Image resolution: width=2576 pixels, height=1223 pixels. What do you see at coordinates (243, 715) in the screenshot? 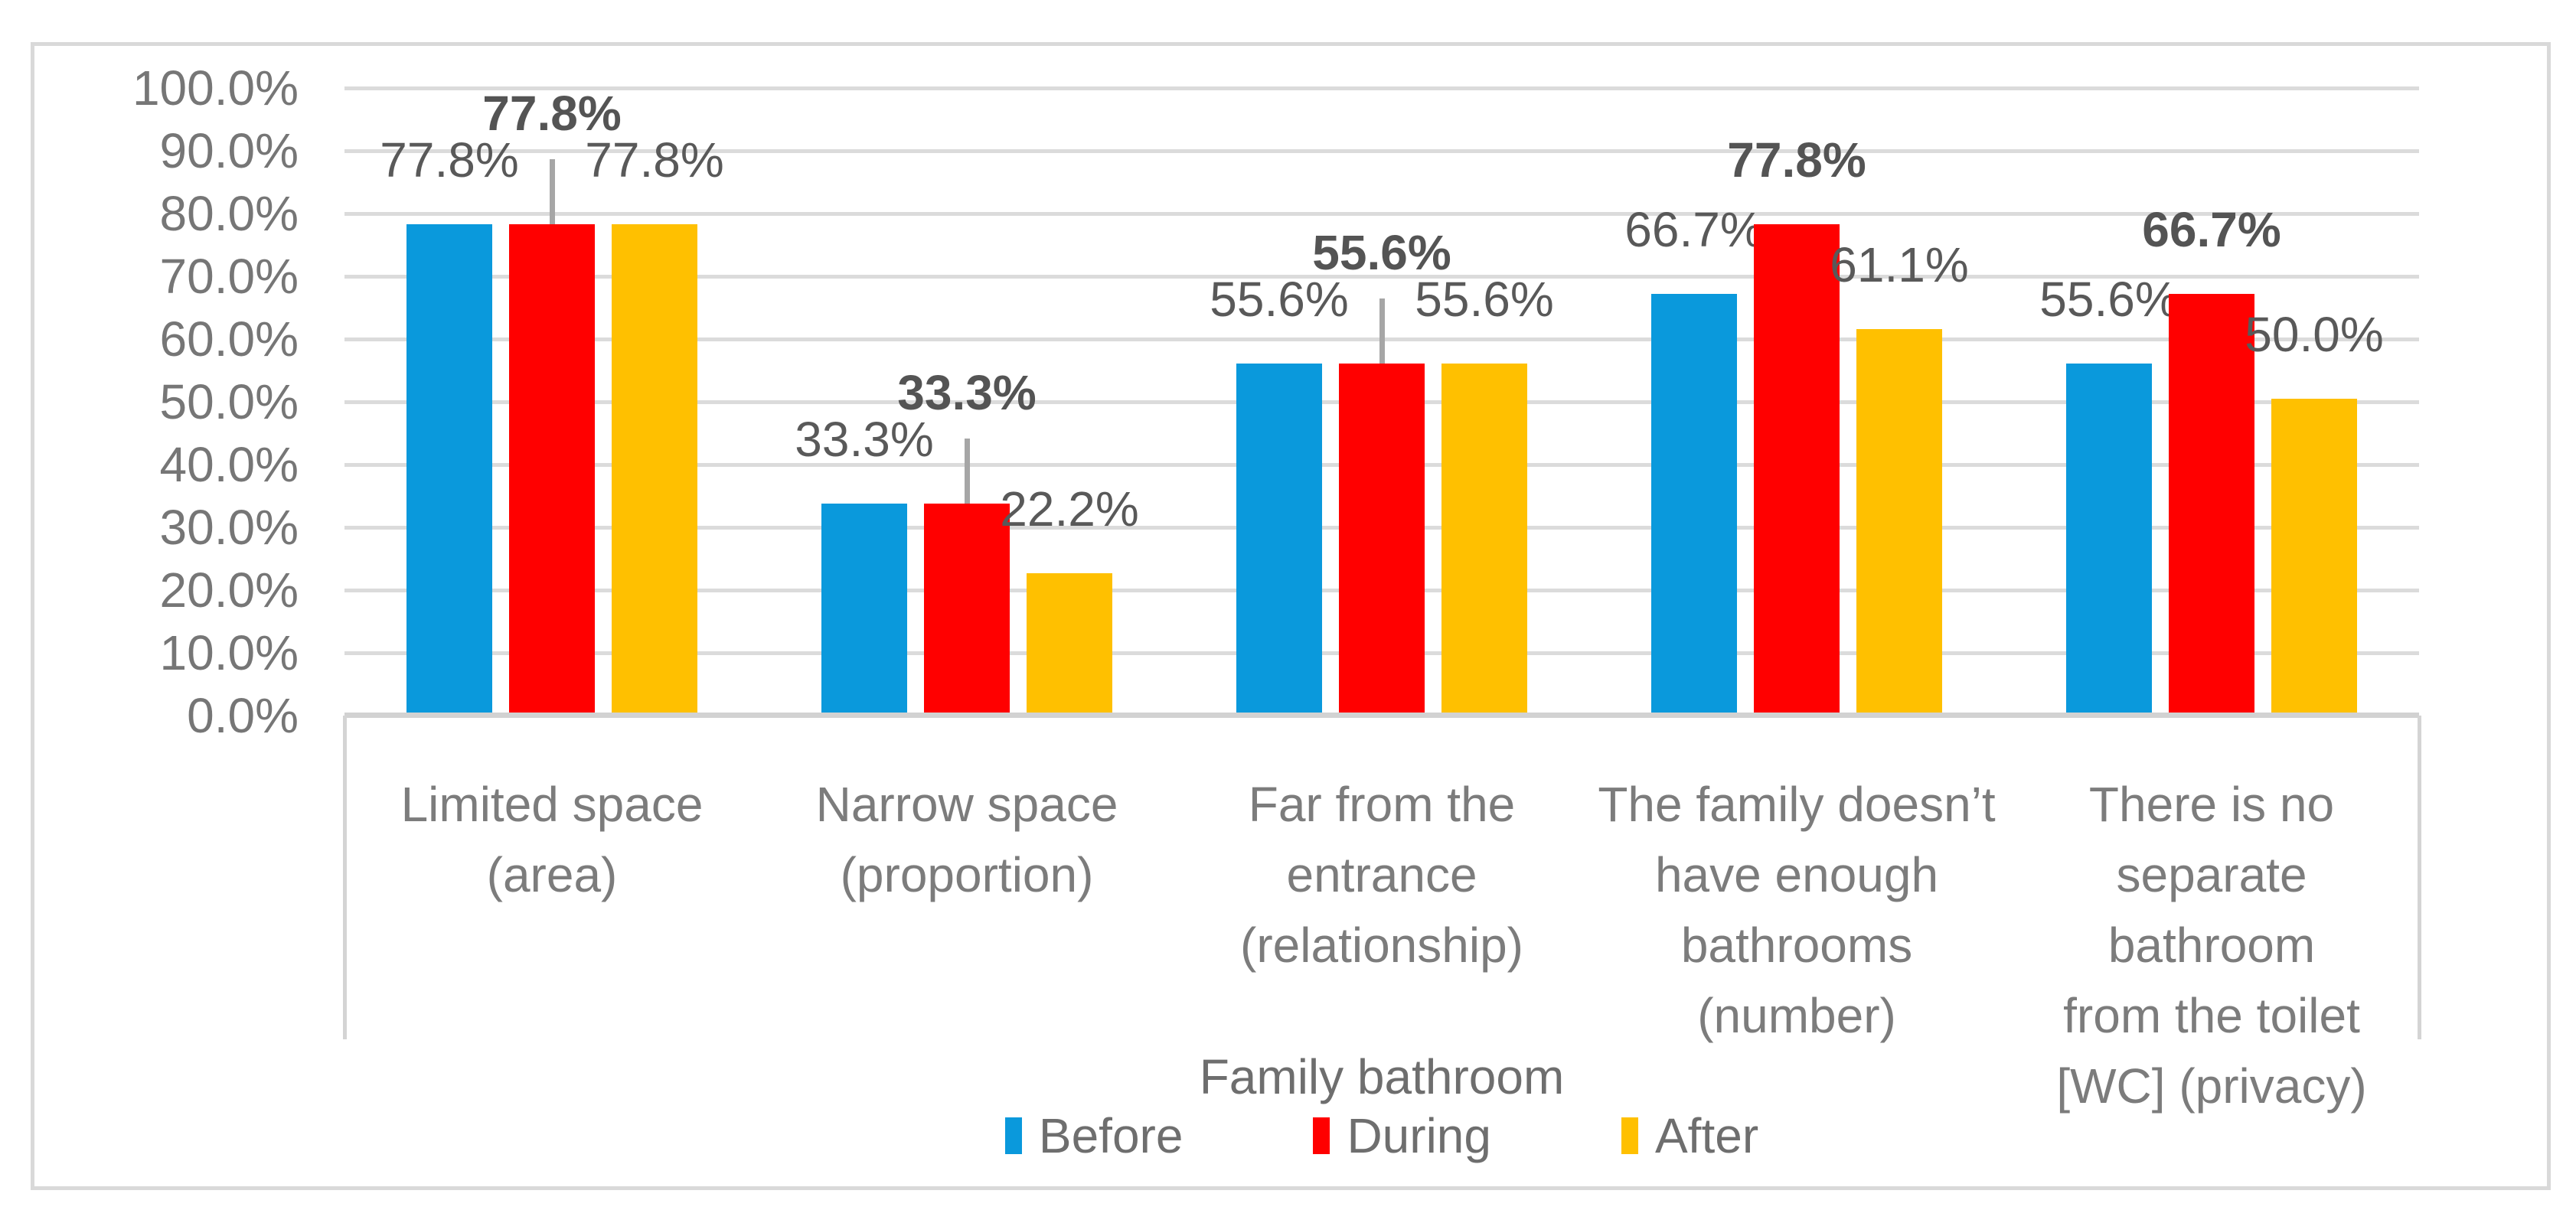
I see `y-axis-tick-label: 0.0%` at bounding box center [243, 715].